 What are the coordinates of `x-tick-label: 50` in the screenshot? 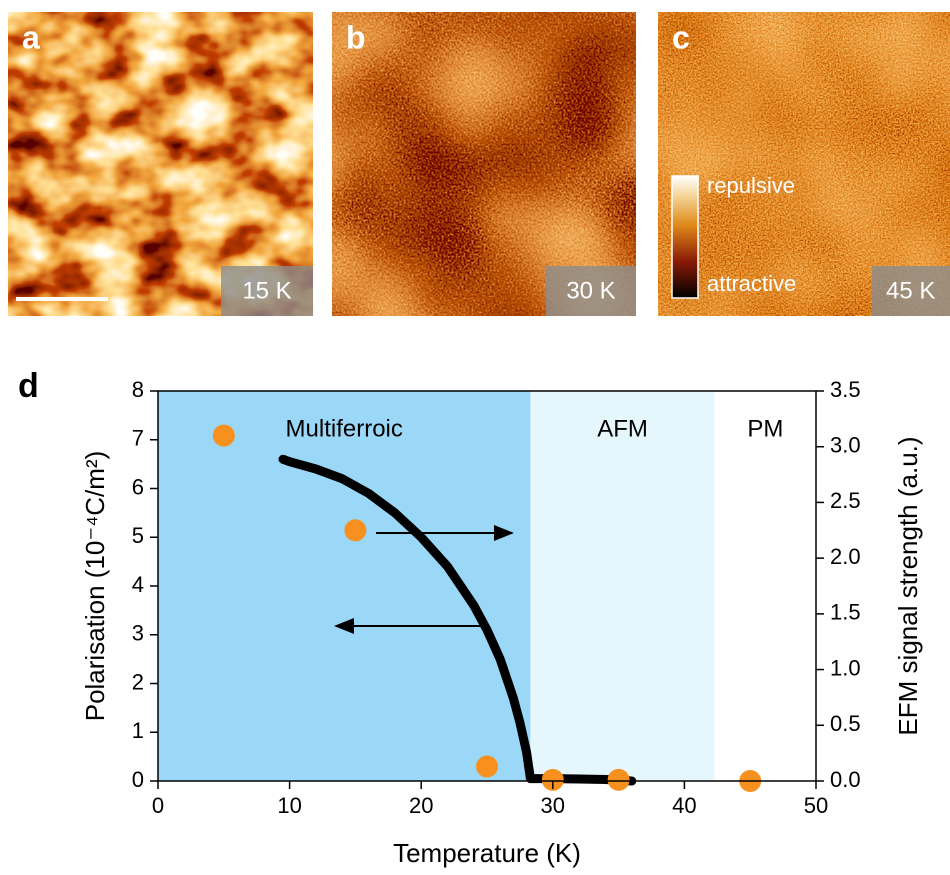 It's located at (816, 805).